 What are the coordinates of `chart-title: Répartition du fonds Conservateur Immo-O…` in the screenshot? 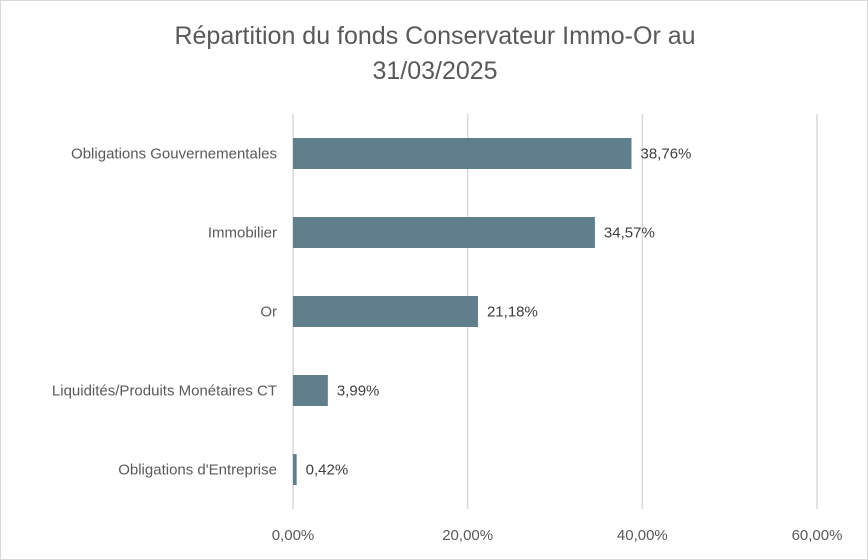 It's located at (434, 54).